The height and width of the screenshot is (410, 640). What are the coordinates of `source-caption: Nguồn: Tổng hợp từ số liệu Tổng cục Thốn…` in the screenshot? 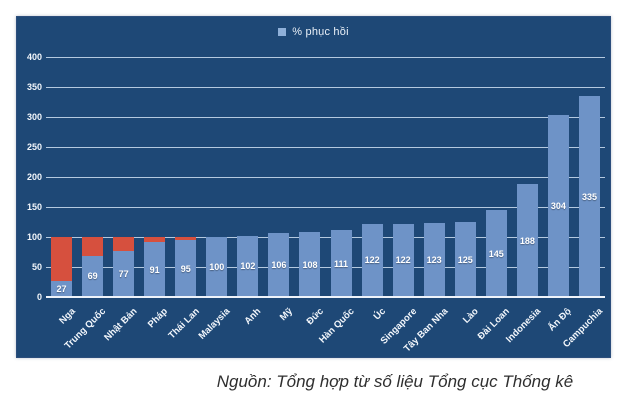 It's located at (395, 381).